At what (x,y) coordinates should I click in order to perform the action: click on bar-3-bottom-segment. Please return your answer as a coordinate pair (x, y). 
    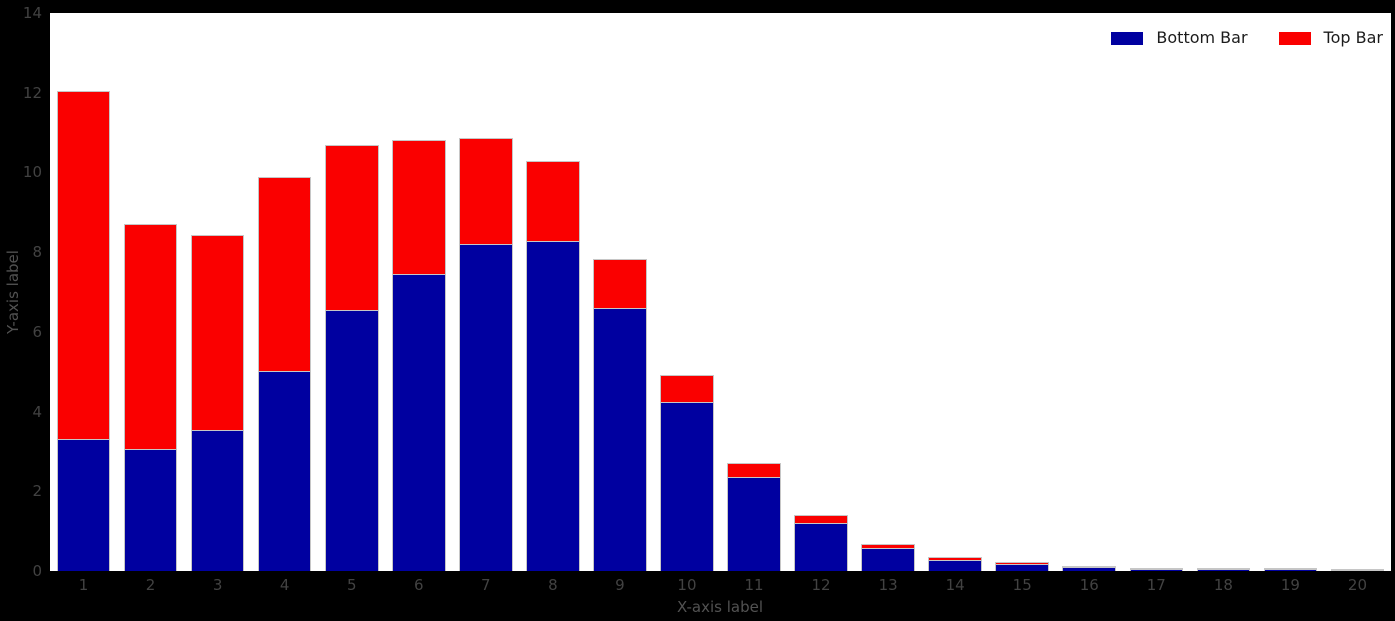
    Looking at the image, I should click on (217, 500).